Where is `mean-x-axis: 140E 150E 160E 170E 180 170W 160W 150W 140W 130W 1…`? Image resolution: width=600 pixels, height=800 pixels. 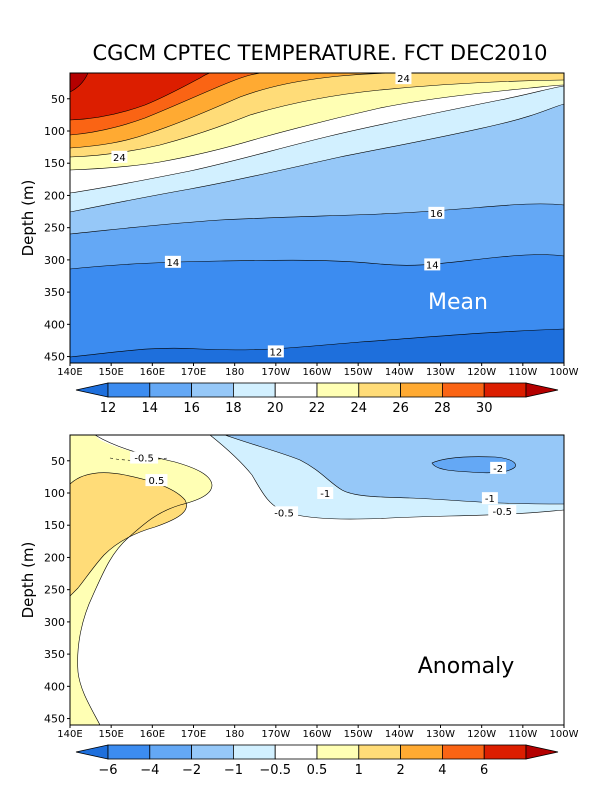
mean-x-axis: 140E 150E 160E 170E 180 170W 160W 150W 140W 130W 1… is located at coordinates (318, 370).